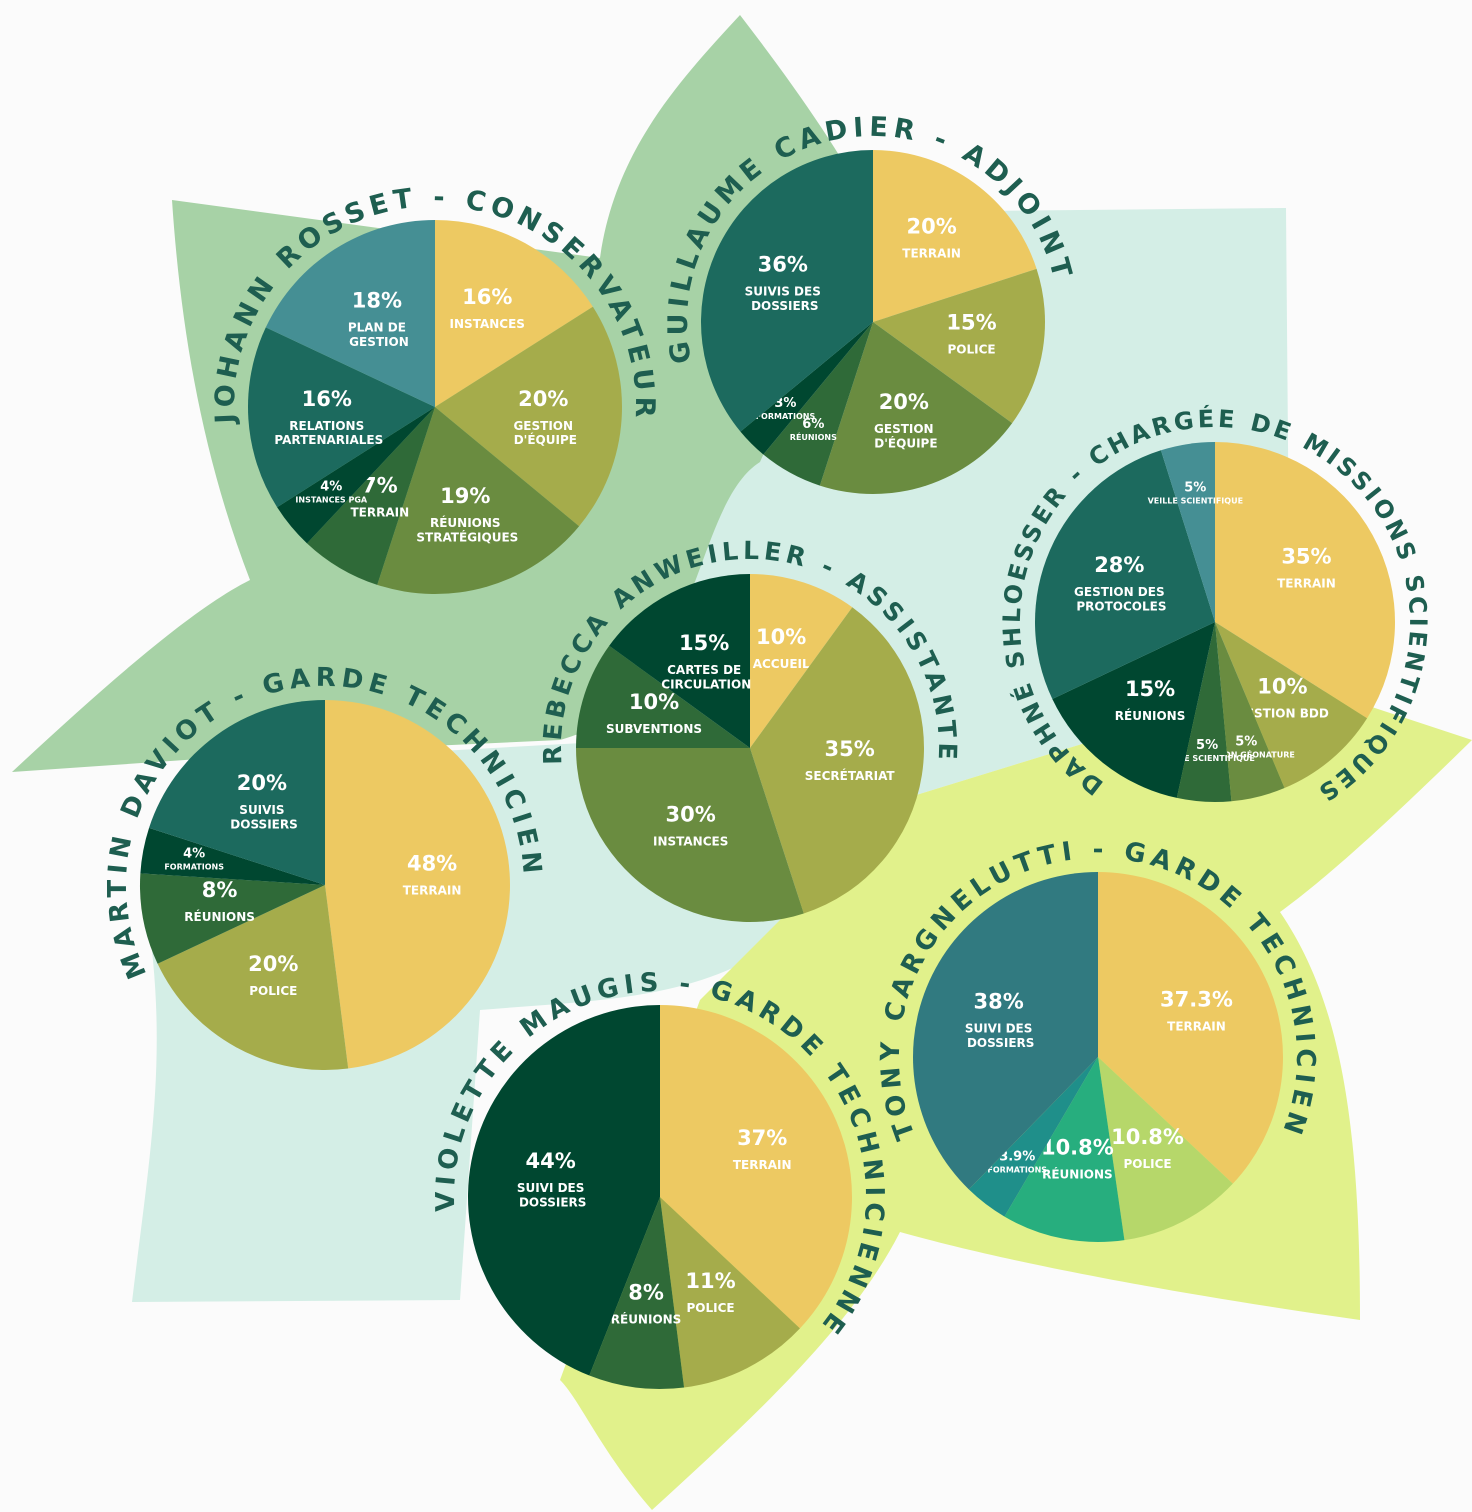  Describe the element at coordinates (998, 1002) in the screenshot. I see `slice-value-label: 38%` at that location.